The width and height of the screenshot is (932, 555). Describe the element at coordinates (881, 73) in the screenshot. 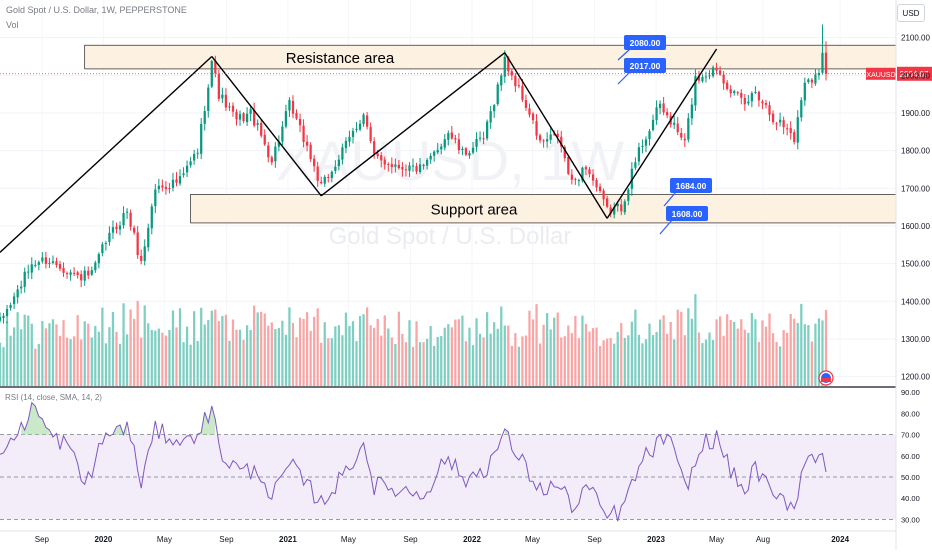

I see `symbol-tag` at that location.